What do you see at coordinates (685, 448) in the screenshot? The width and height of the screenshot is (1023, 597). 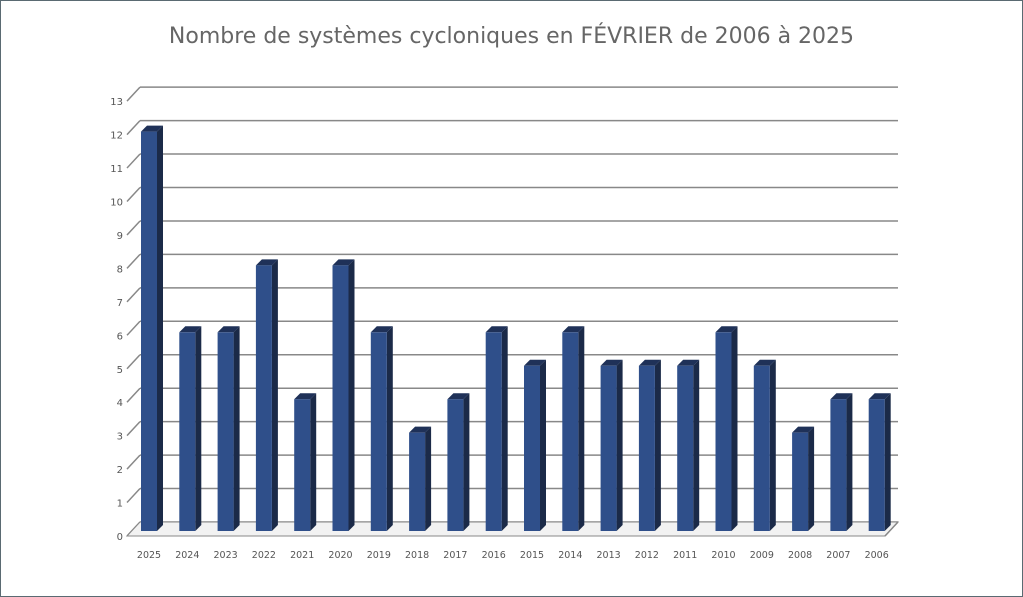 I see `bar-2011` at bounding box center [685, 448].